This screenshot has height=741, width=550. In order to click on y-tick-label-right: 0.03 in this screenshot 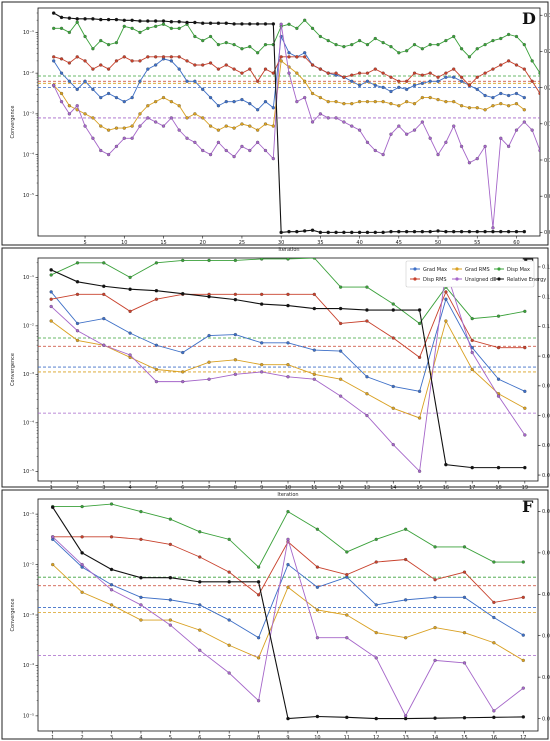, I will do `click(546, 595)`.